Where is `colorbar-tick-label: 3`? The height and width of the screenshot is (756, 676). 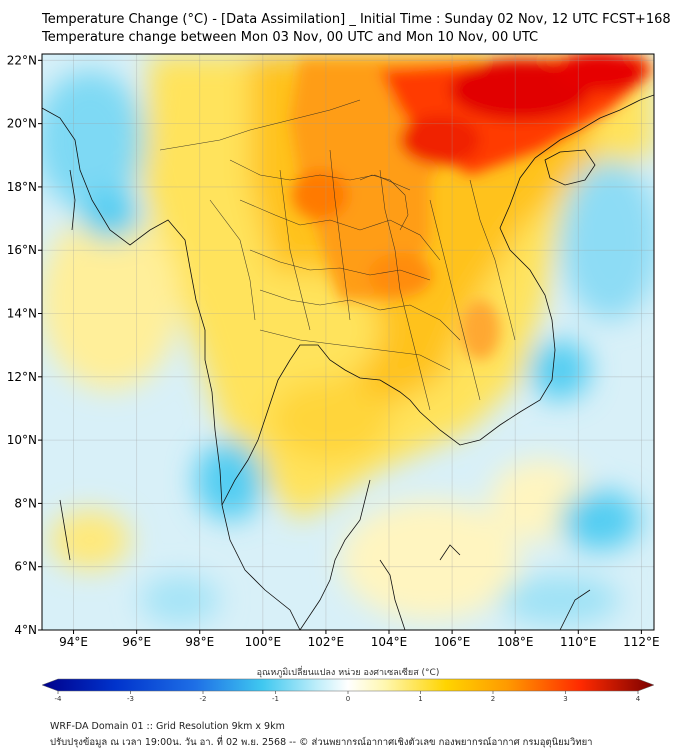 colorbar-tick-label: 3 is located at coordinates (565, 699).